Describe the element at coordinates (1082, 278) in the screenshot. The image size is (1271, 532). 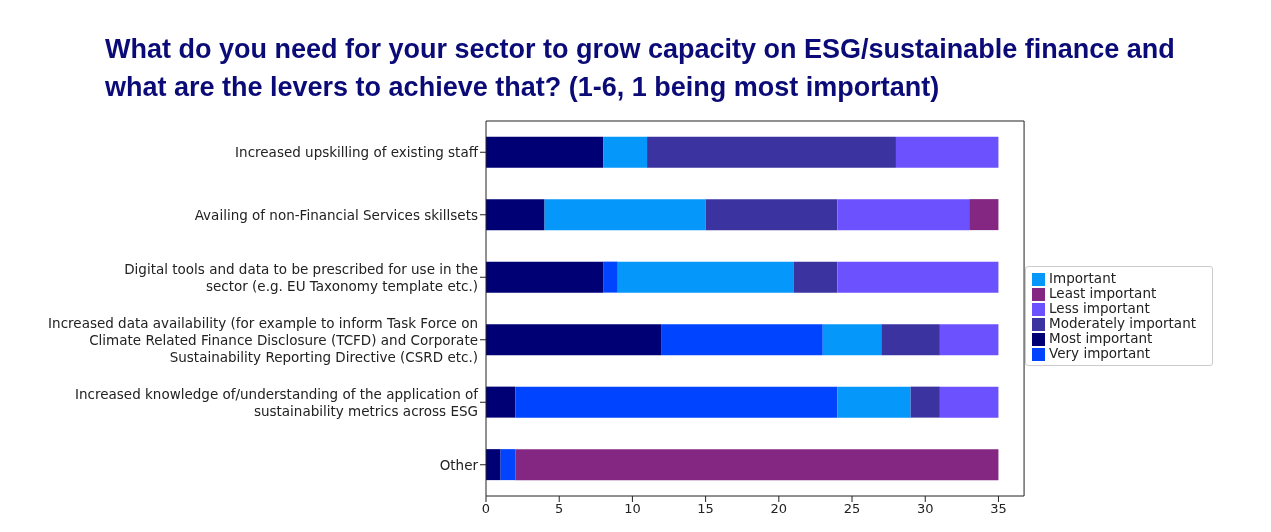
I see `legend-label: Important` at that location.